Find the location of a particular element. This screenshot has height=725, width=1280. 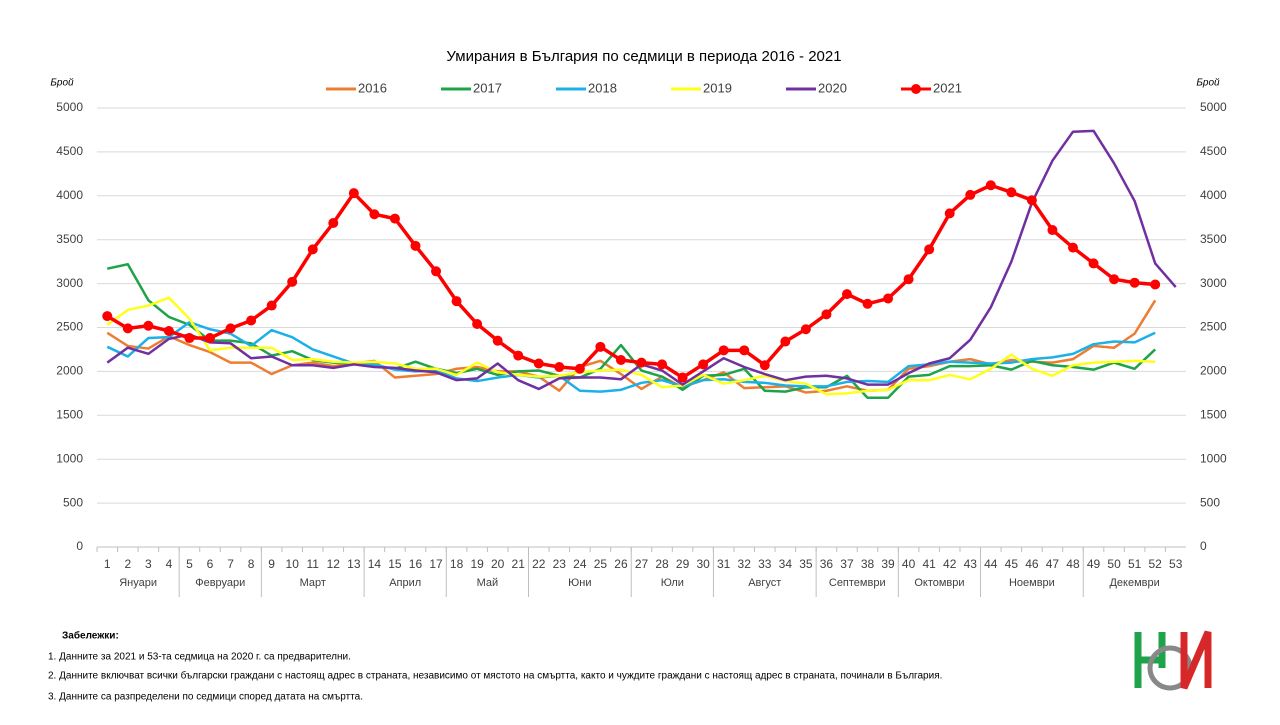

x-tick-label: 51 is located at coordinates (1135, 564).